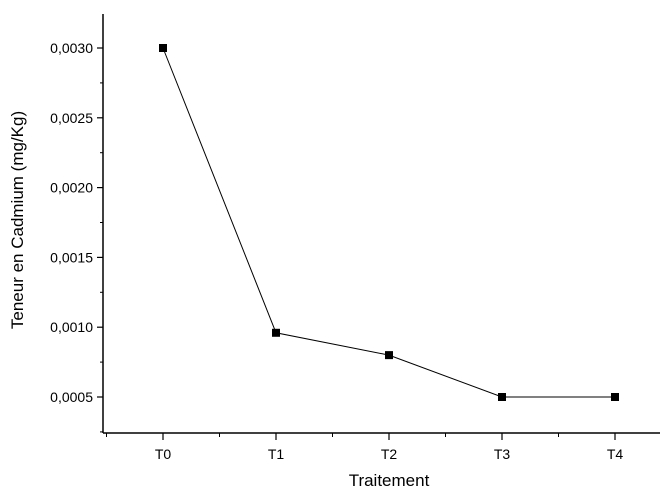 The height and width of the screenshot is (497, 662). What do you see at coordinates (615, 454) in the screenshot?
I see `x-tick-label: T4` at bounding box center [615, 454].